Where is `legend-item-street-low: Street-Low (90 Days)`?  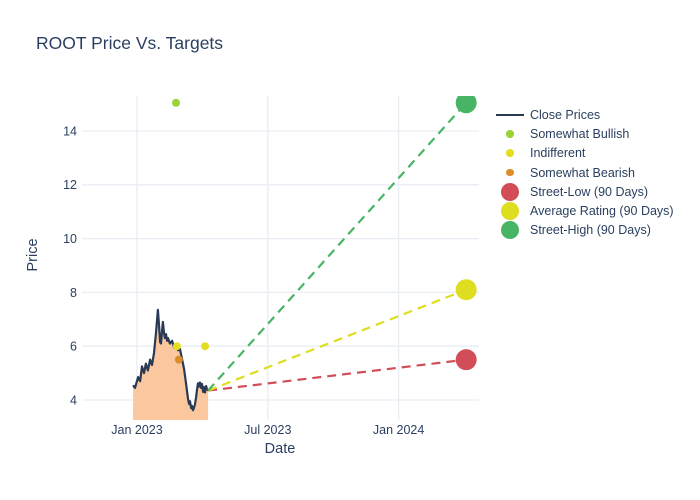 legend-item-street-low: Street-Low (90 Days) is located at coordinates (584, 191).